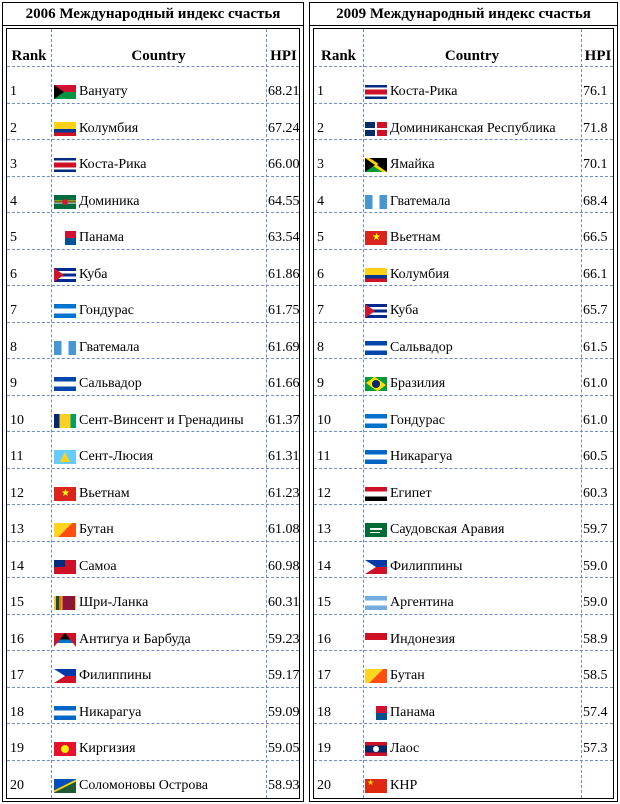 Image resolution: width=620 pixels, height=804 pixels. What do you see at coordinates (338, 56) in the screenshot?
I see `header-rank: Rank` at bounding box center [338, 56].